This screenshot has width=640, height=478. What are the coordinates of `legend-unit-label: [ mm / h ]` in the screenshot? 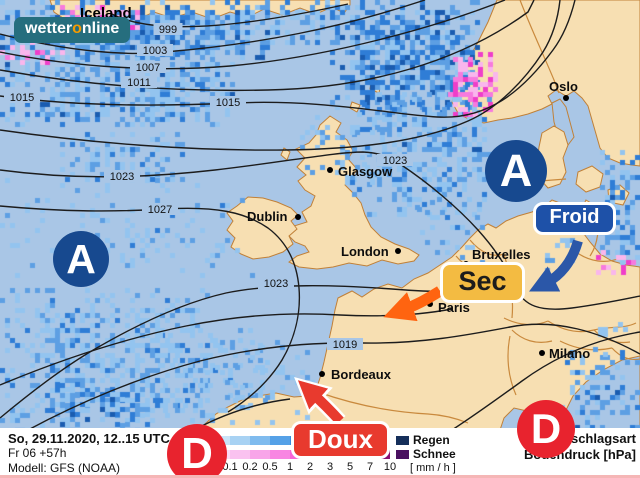 It's located at (433, 468).